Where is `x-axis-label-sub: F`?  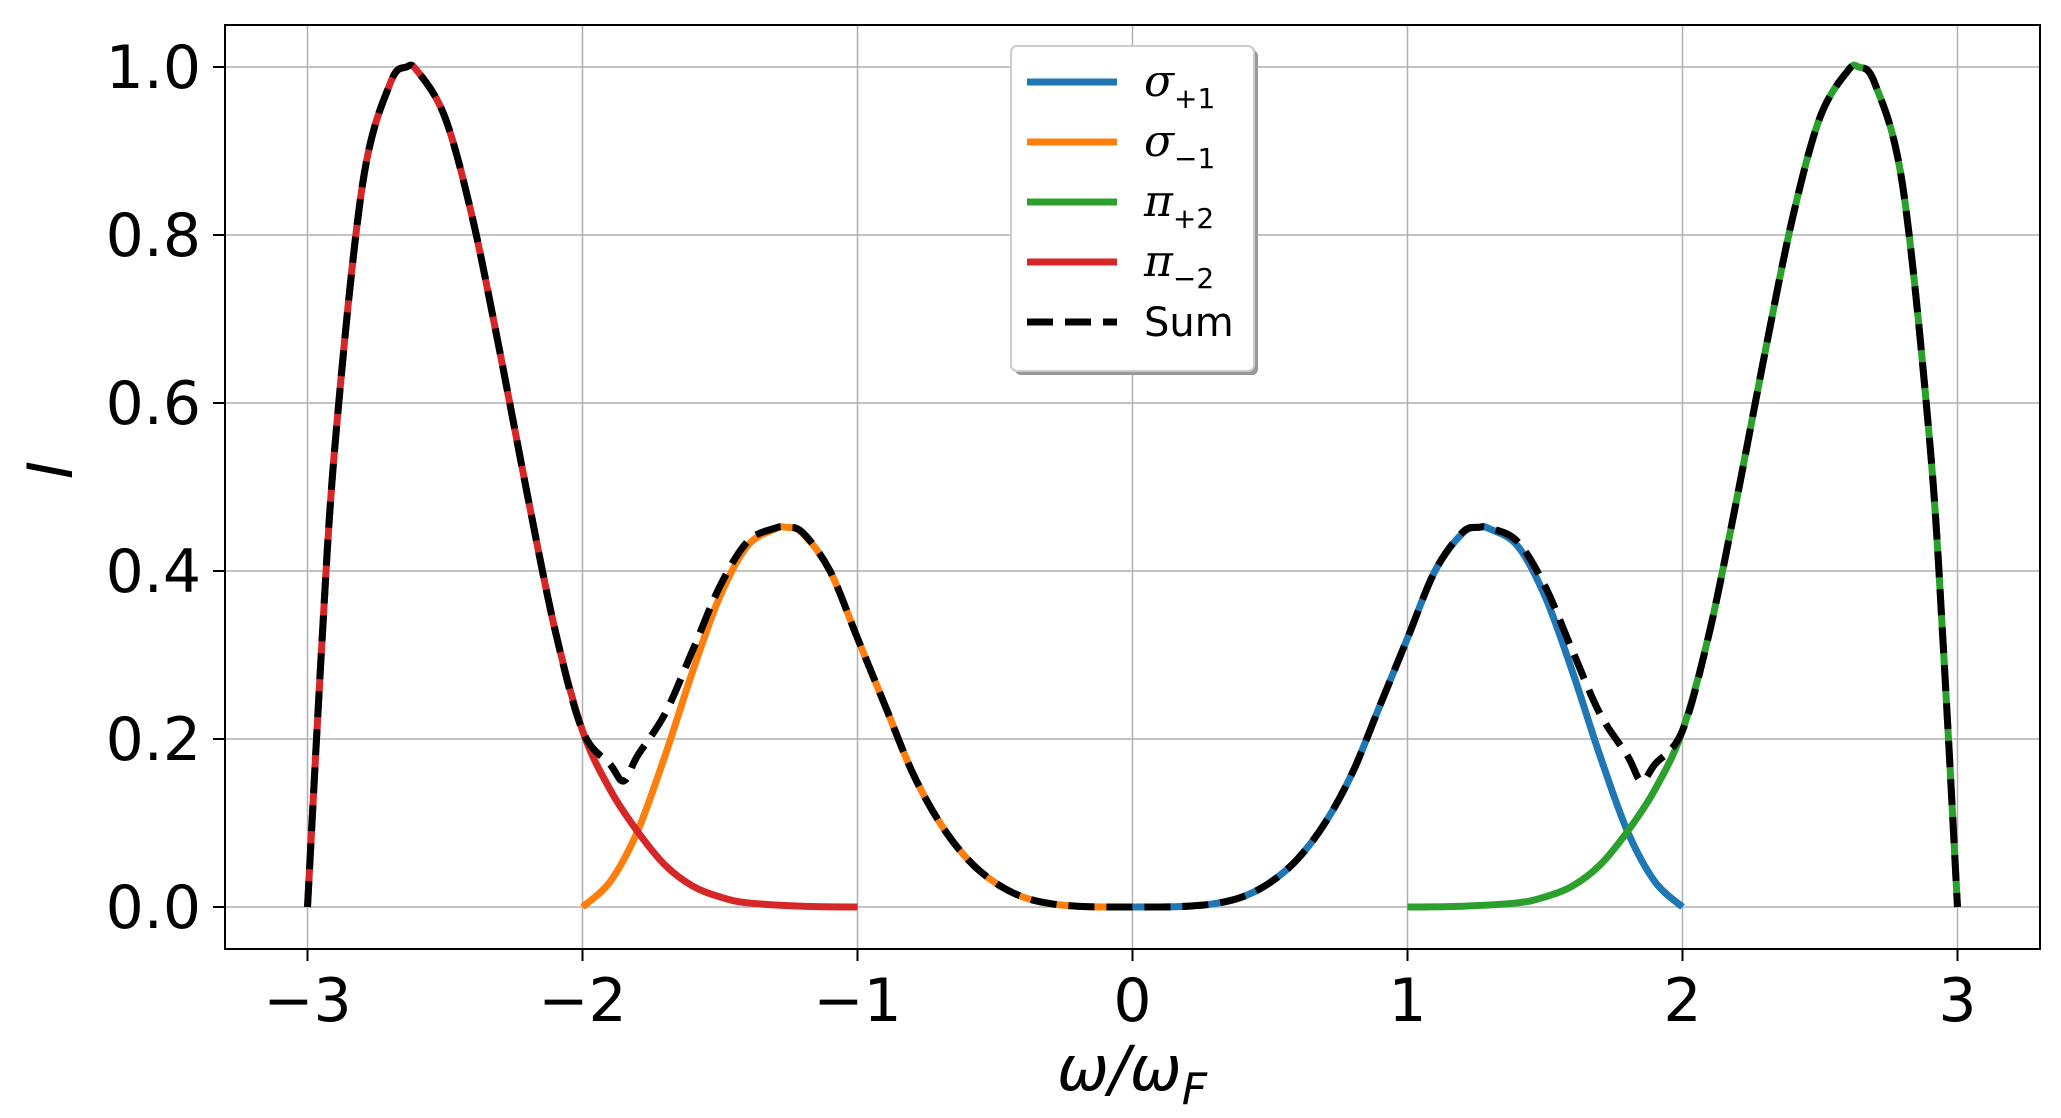
x-axis-label-sub: F is located at coordinates (1195, 1089).